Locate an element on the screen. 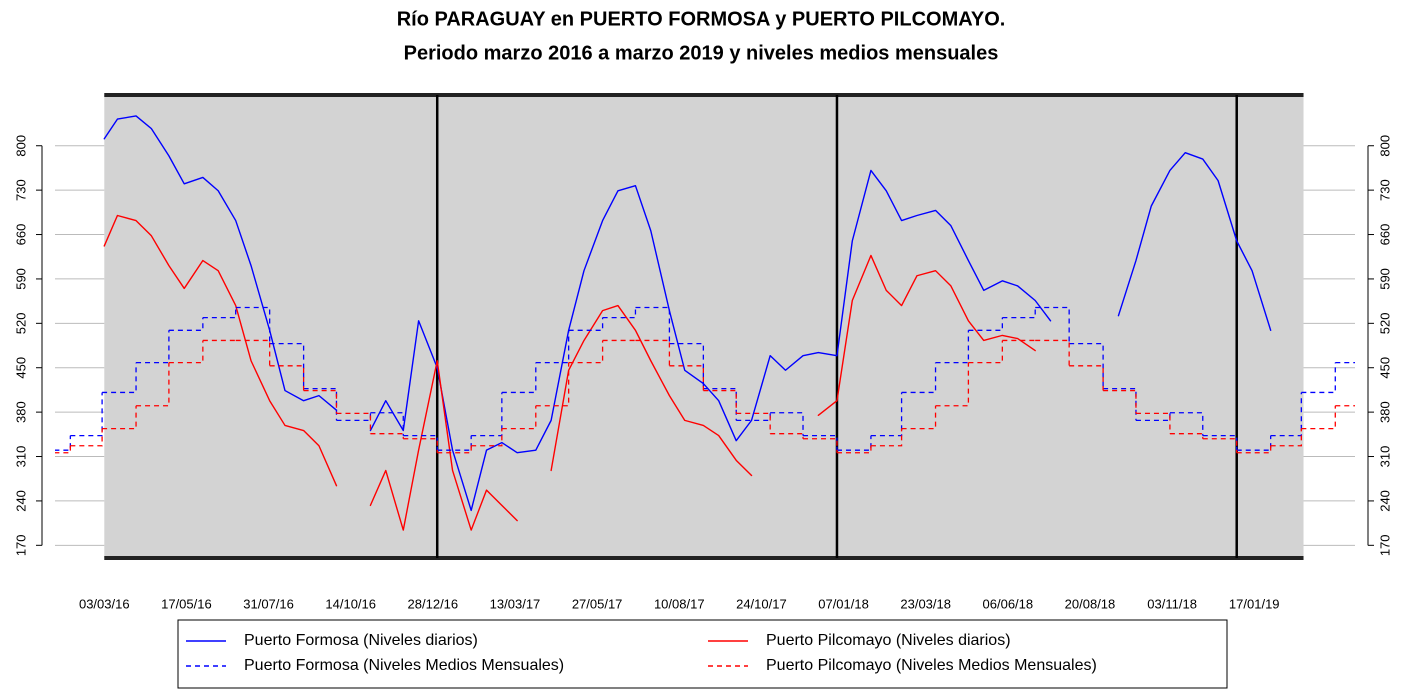 This screenshot has width=1403, height=689. x-tick-label: 17/01/19 is located at coordinates (1254, 603).